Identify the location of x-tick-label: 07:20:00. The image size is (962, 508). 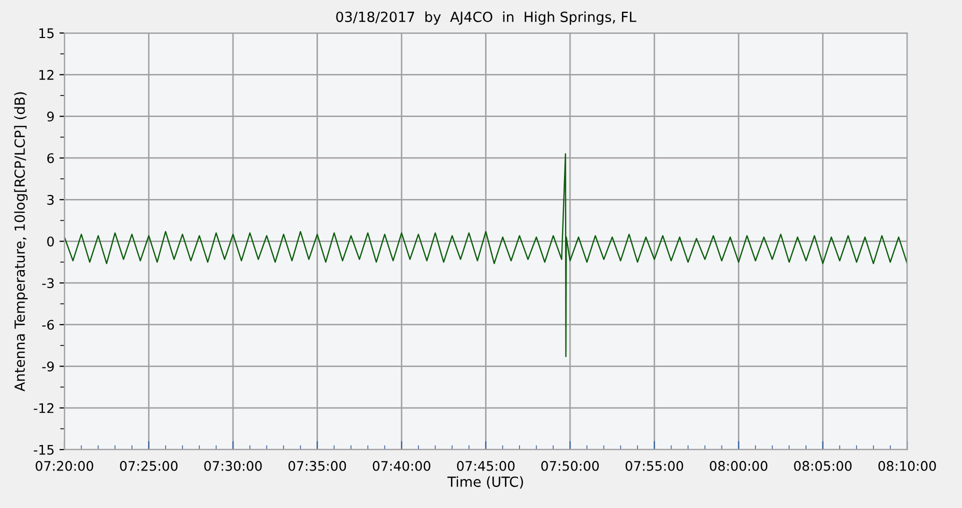
(65, 465).